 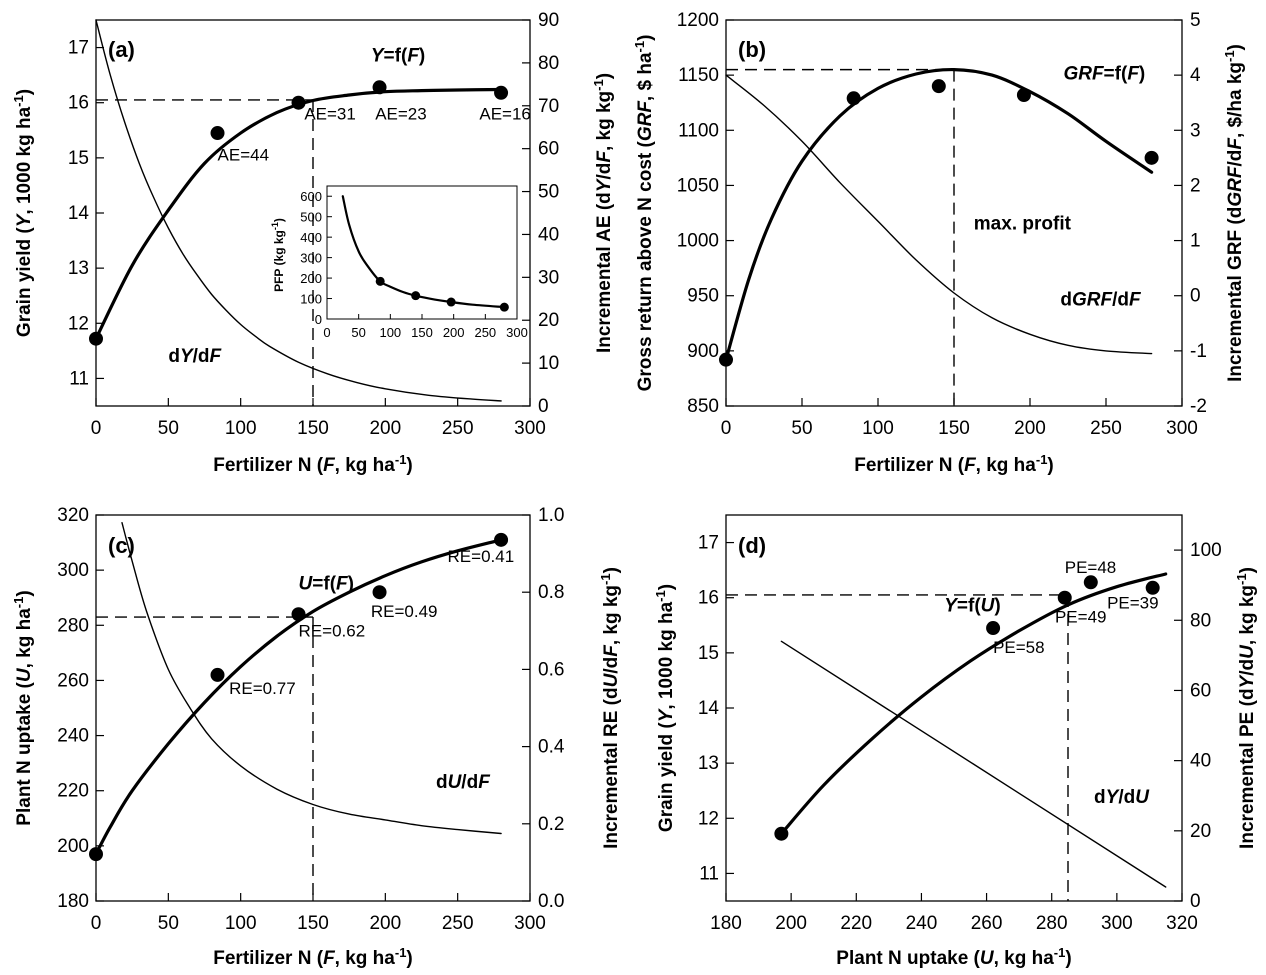 I want to click on panel-d-yaxis-tick-label: 16, so click(x=708, y=598).